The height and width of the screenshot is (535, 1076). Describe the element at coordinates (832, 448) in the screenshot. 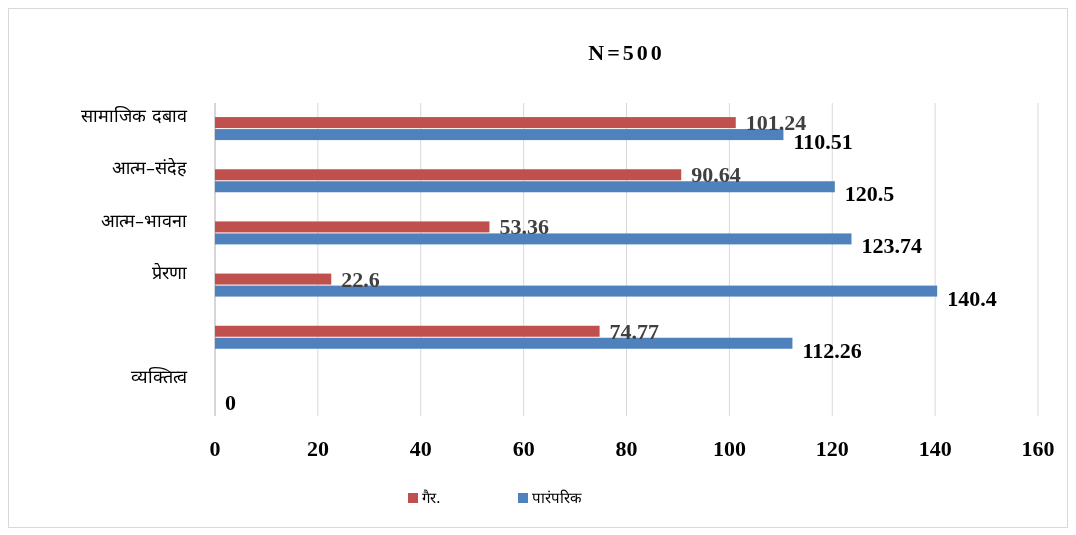

I see `x-tick-label: 120` at that location.